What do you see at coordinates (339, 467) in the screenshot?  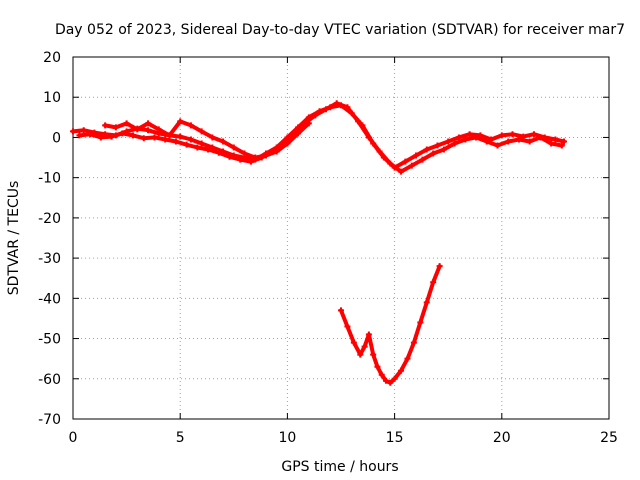 I see `x-axis-label: GPS time / hours` at bounding box center [339, 467].